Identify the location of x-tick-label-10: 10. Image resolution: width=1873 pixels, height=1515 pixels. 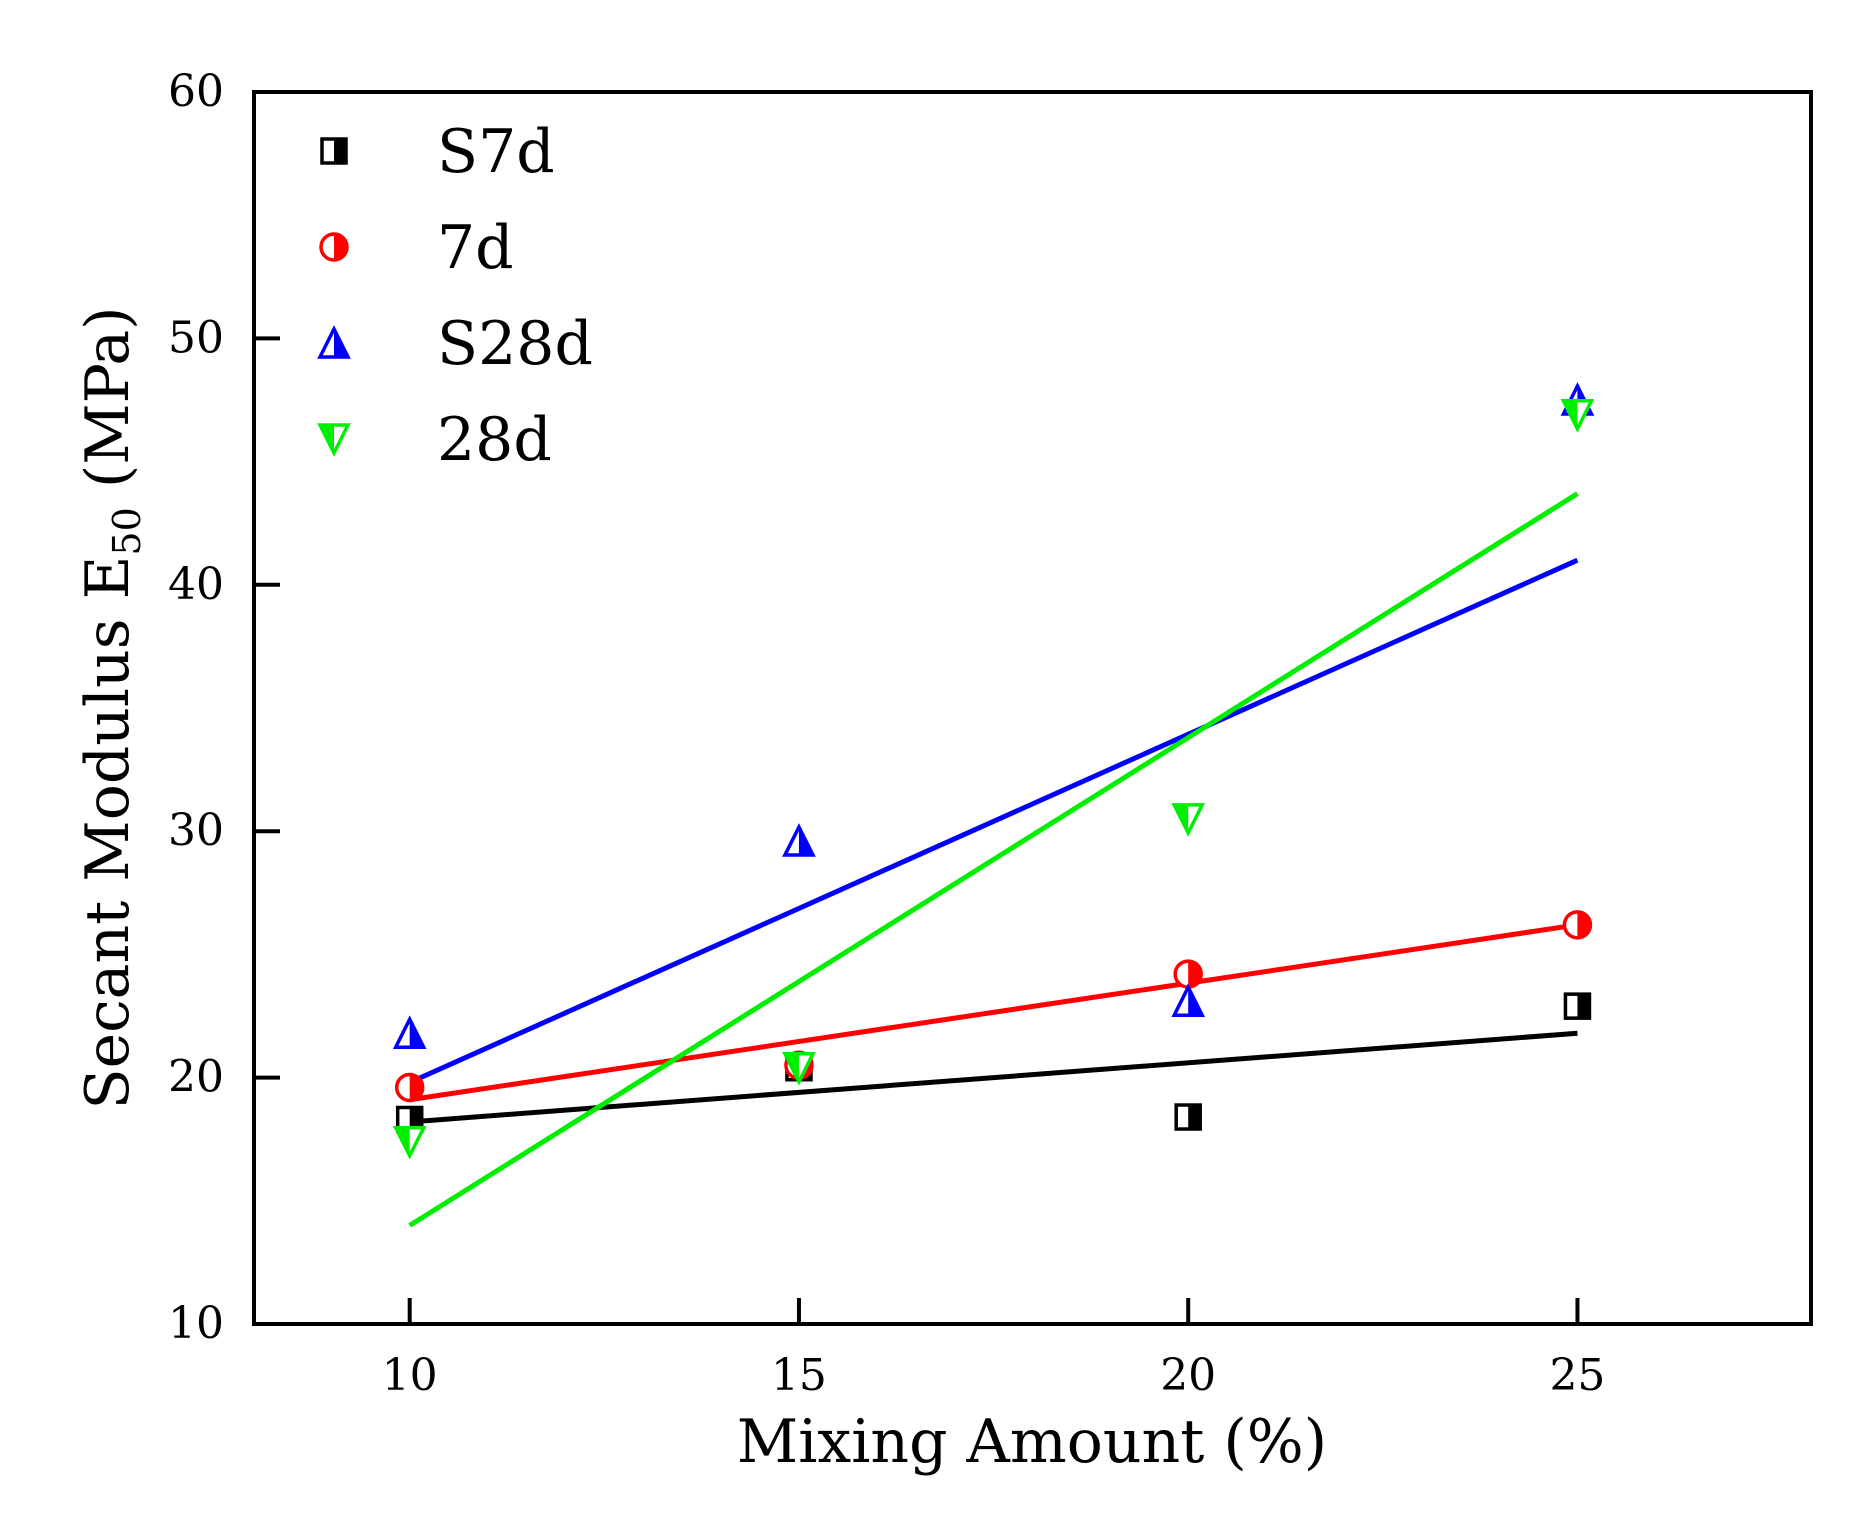
(410, 1375).